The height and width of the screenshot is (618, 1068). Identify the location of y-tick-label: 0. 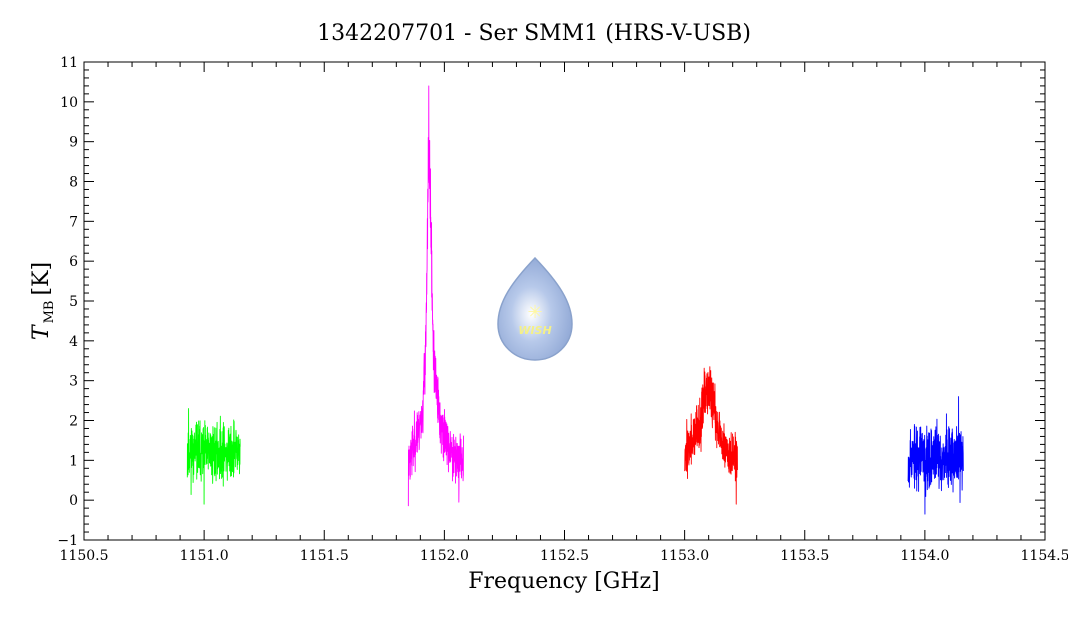
(73, 501).